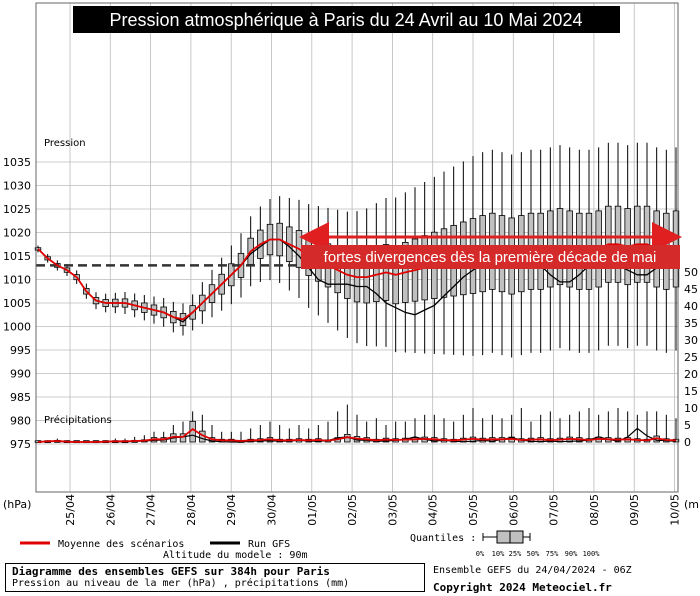  What do you see at coordinates (20, 444) in the screenshot?
I see `y-tick-label-left: 975` at bounding box center [20, 444].